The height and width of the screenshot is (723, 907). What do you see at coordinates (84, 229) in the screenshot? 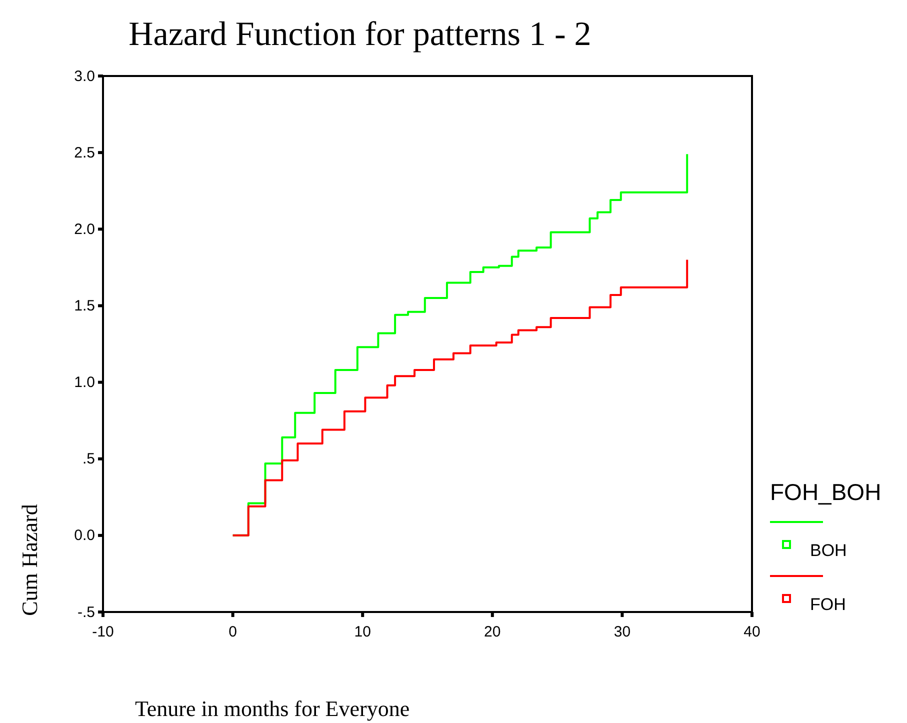
I see `y-tick-label: 2.0` at bounding box center [84, 229].